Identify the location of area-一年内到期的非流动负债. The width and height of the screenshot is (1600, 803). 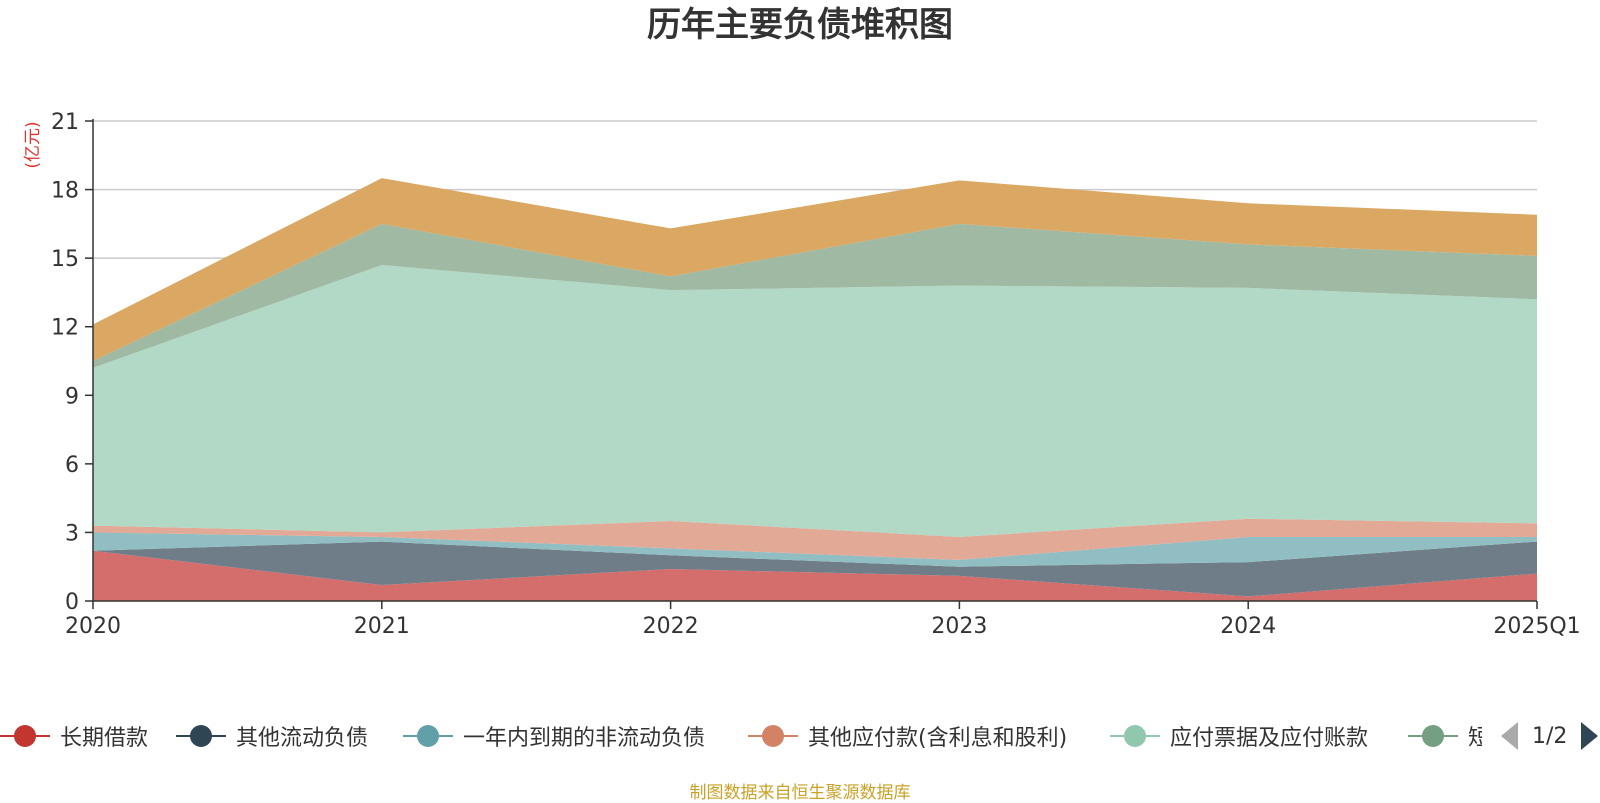
(815, 549).